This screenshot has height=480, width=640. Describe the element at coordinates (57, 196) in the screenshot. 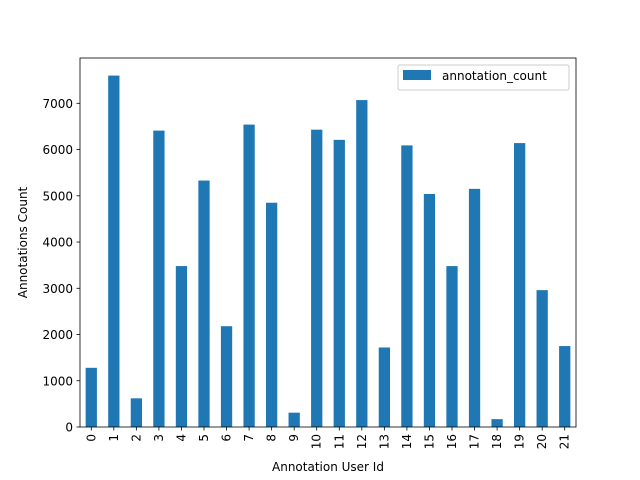

I see `y-tick-label: 5000` at that location.